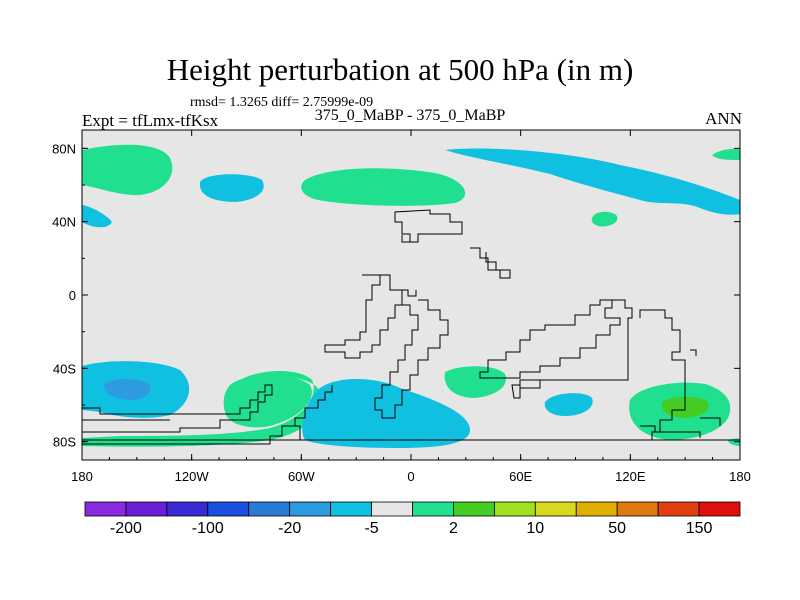 The width and height of the screenshot is (800, 600). I want to click on contour-fill-pos-sindian, so click(475, 382).